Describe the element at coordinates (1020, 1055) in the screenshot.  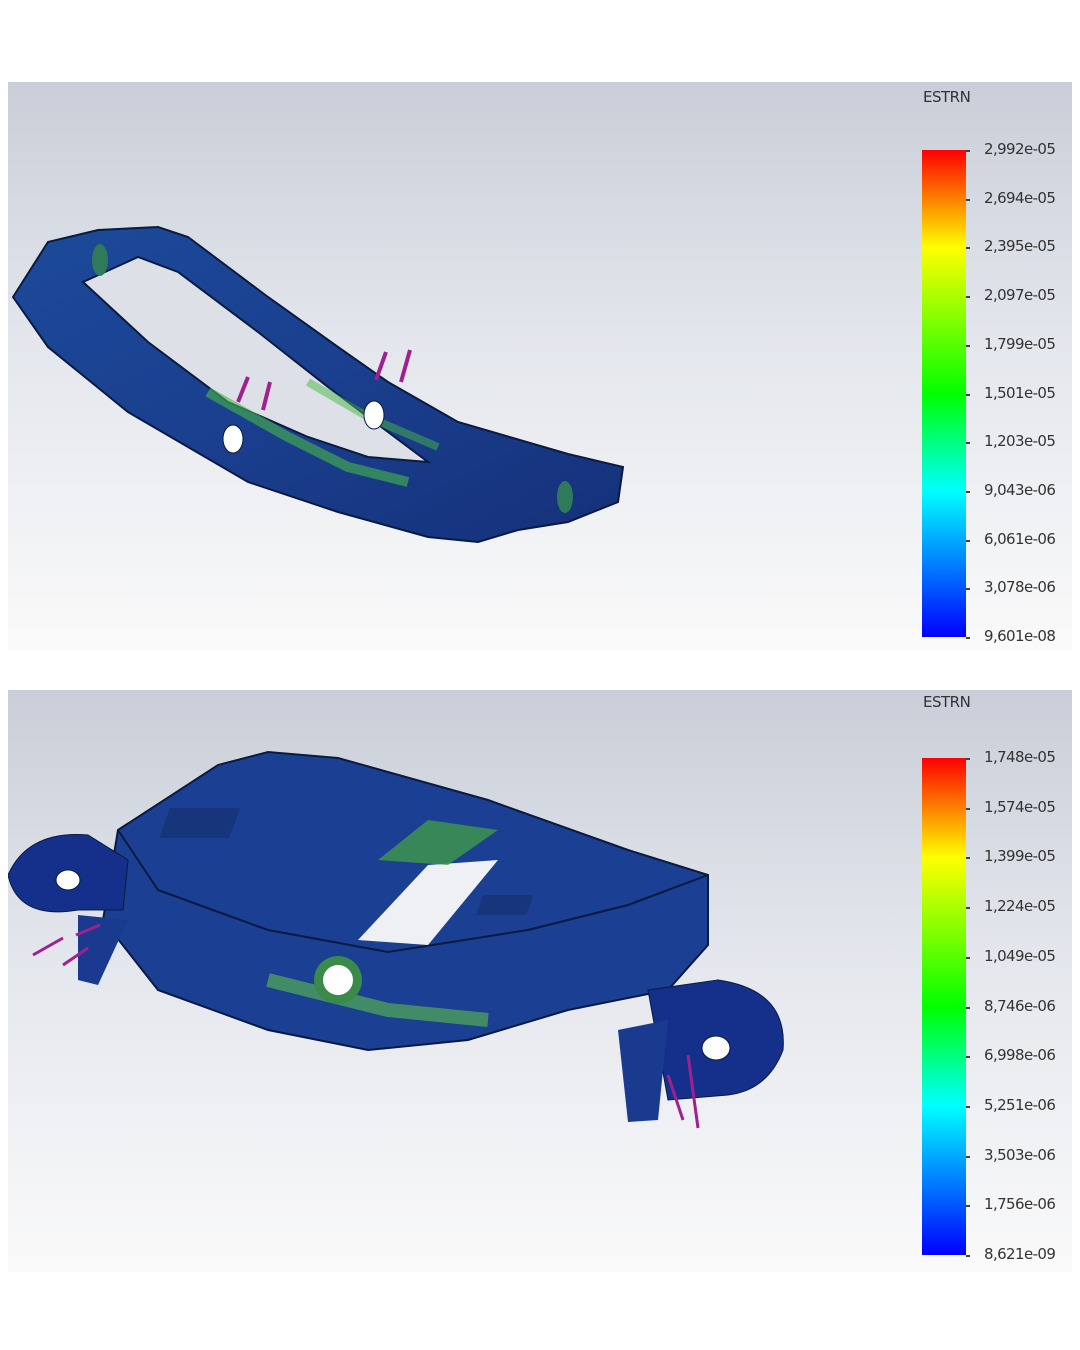
I see `tick-label: 6,998e-06` at that location.